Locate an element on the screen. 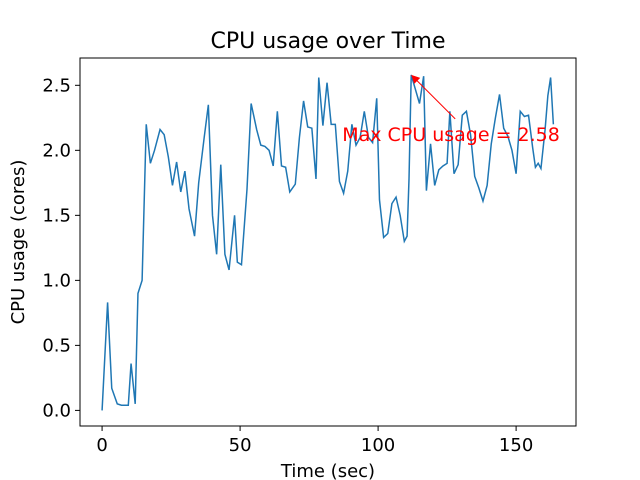 This screenshot has height=480, width=640. x-tick-label: 150 is located at coordinates (516, 445).